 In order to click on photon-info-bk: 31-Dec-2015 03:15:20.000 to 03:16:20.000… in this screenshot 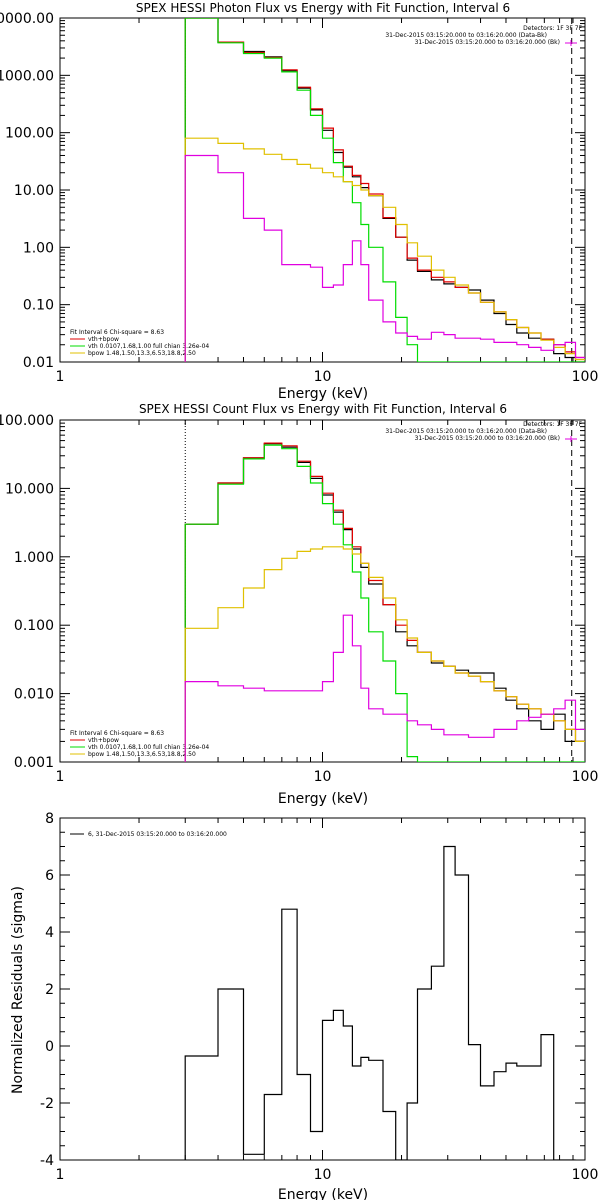, I will do `click(487, 42)`.